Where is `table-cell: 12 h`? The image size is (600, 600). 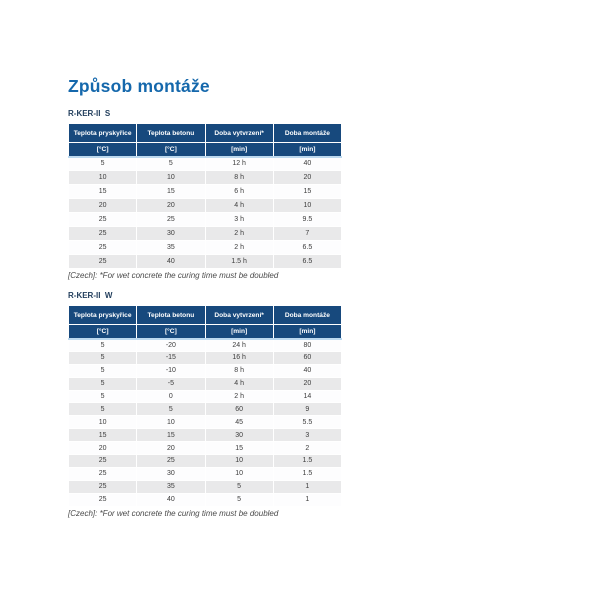
table-cell: 12 h is located at coordinates (239, 163).